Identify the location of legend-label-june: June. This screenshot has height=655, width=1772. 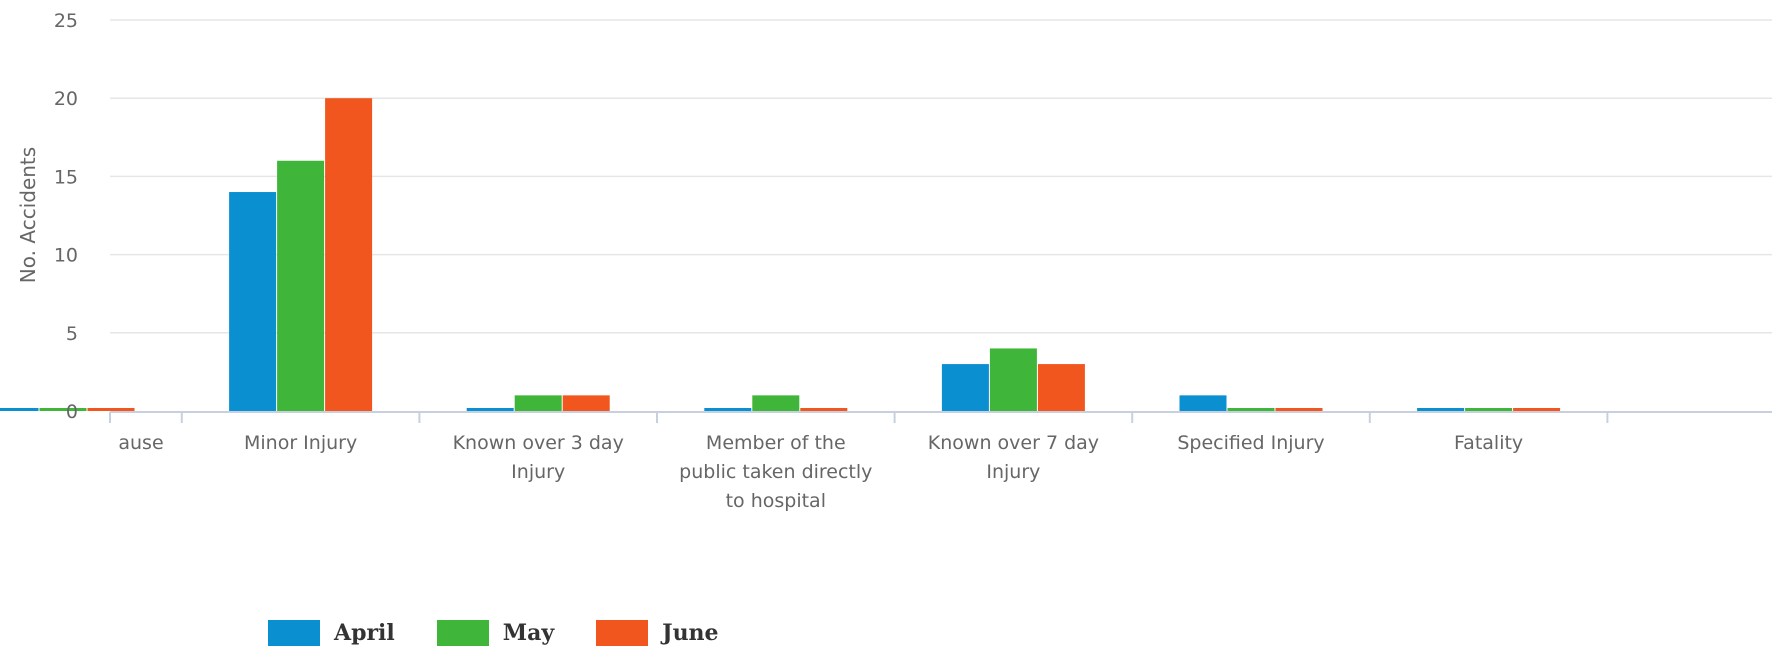
(690, 633).